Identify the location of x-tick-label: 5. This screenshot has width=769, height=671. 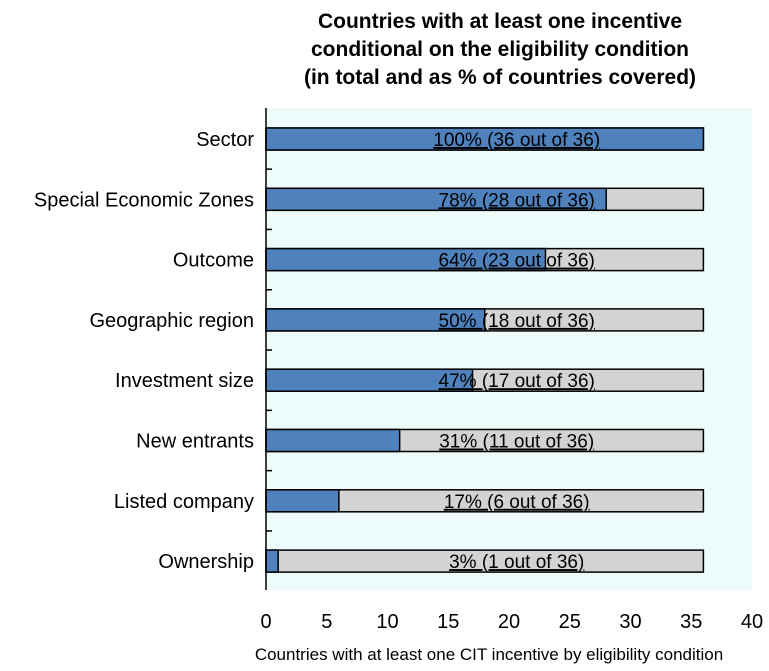
(326, 622).